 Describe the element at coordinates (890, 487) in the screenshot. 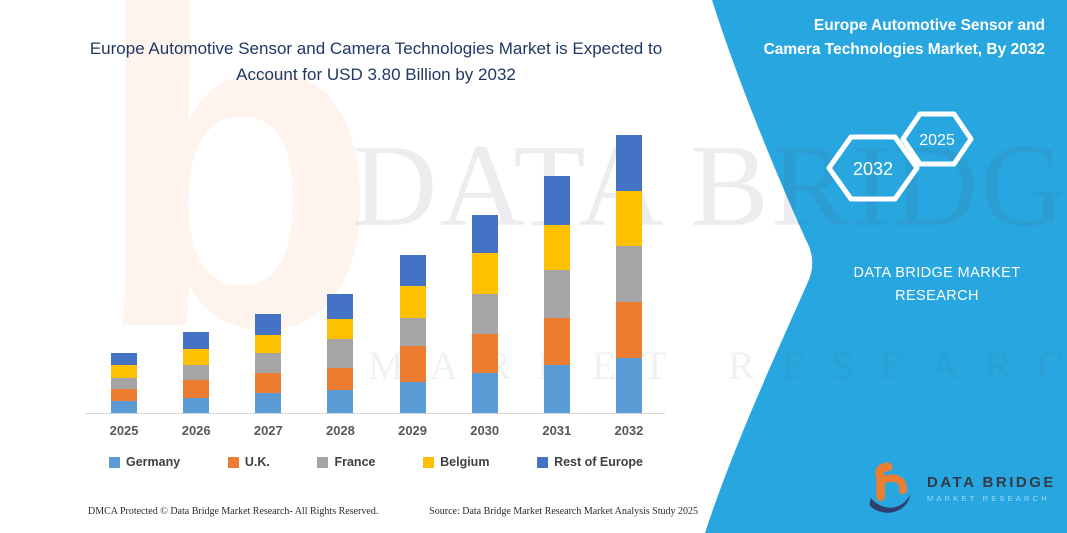

I see `data-bridge-logo-icon` at that location.